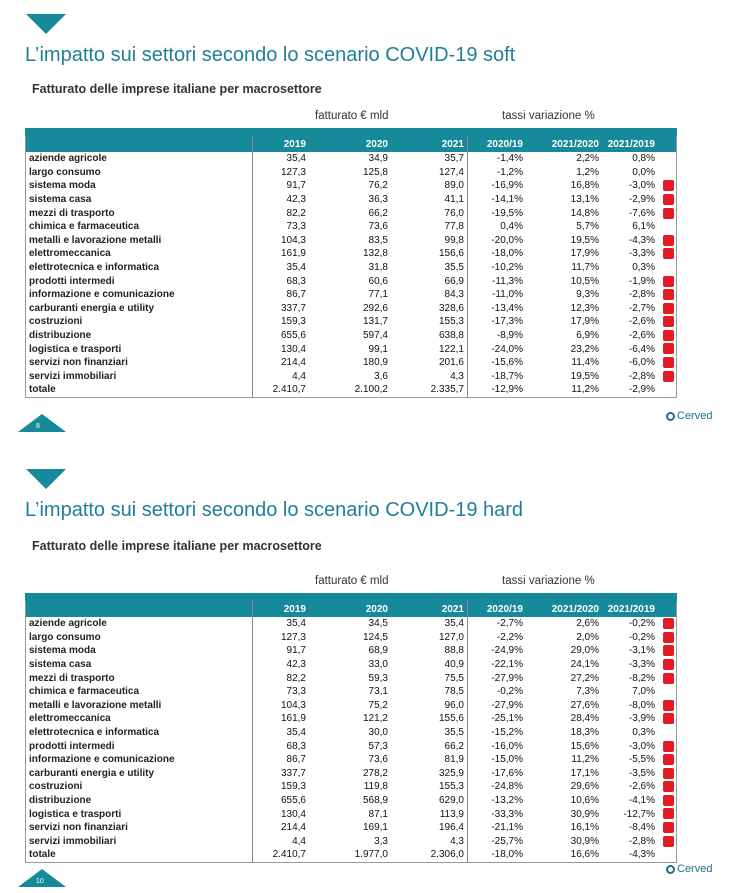 Image resolution: width=733 pixels, height=893 pixels. What do you see at coordinates (641, 651) in the screenshot?
I see `cell: -3,1%` at bounding box center [641, 651].